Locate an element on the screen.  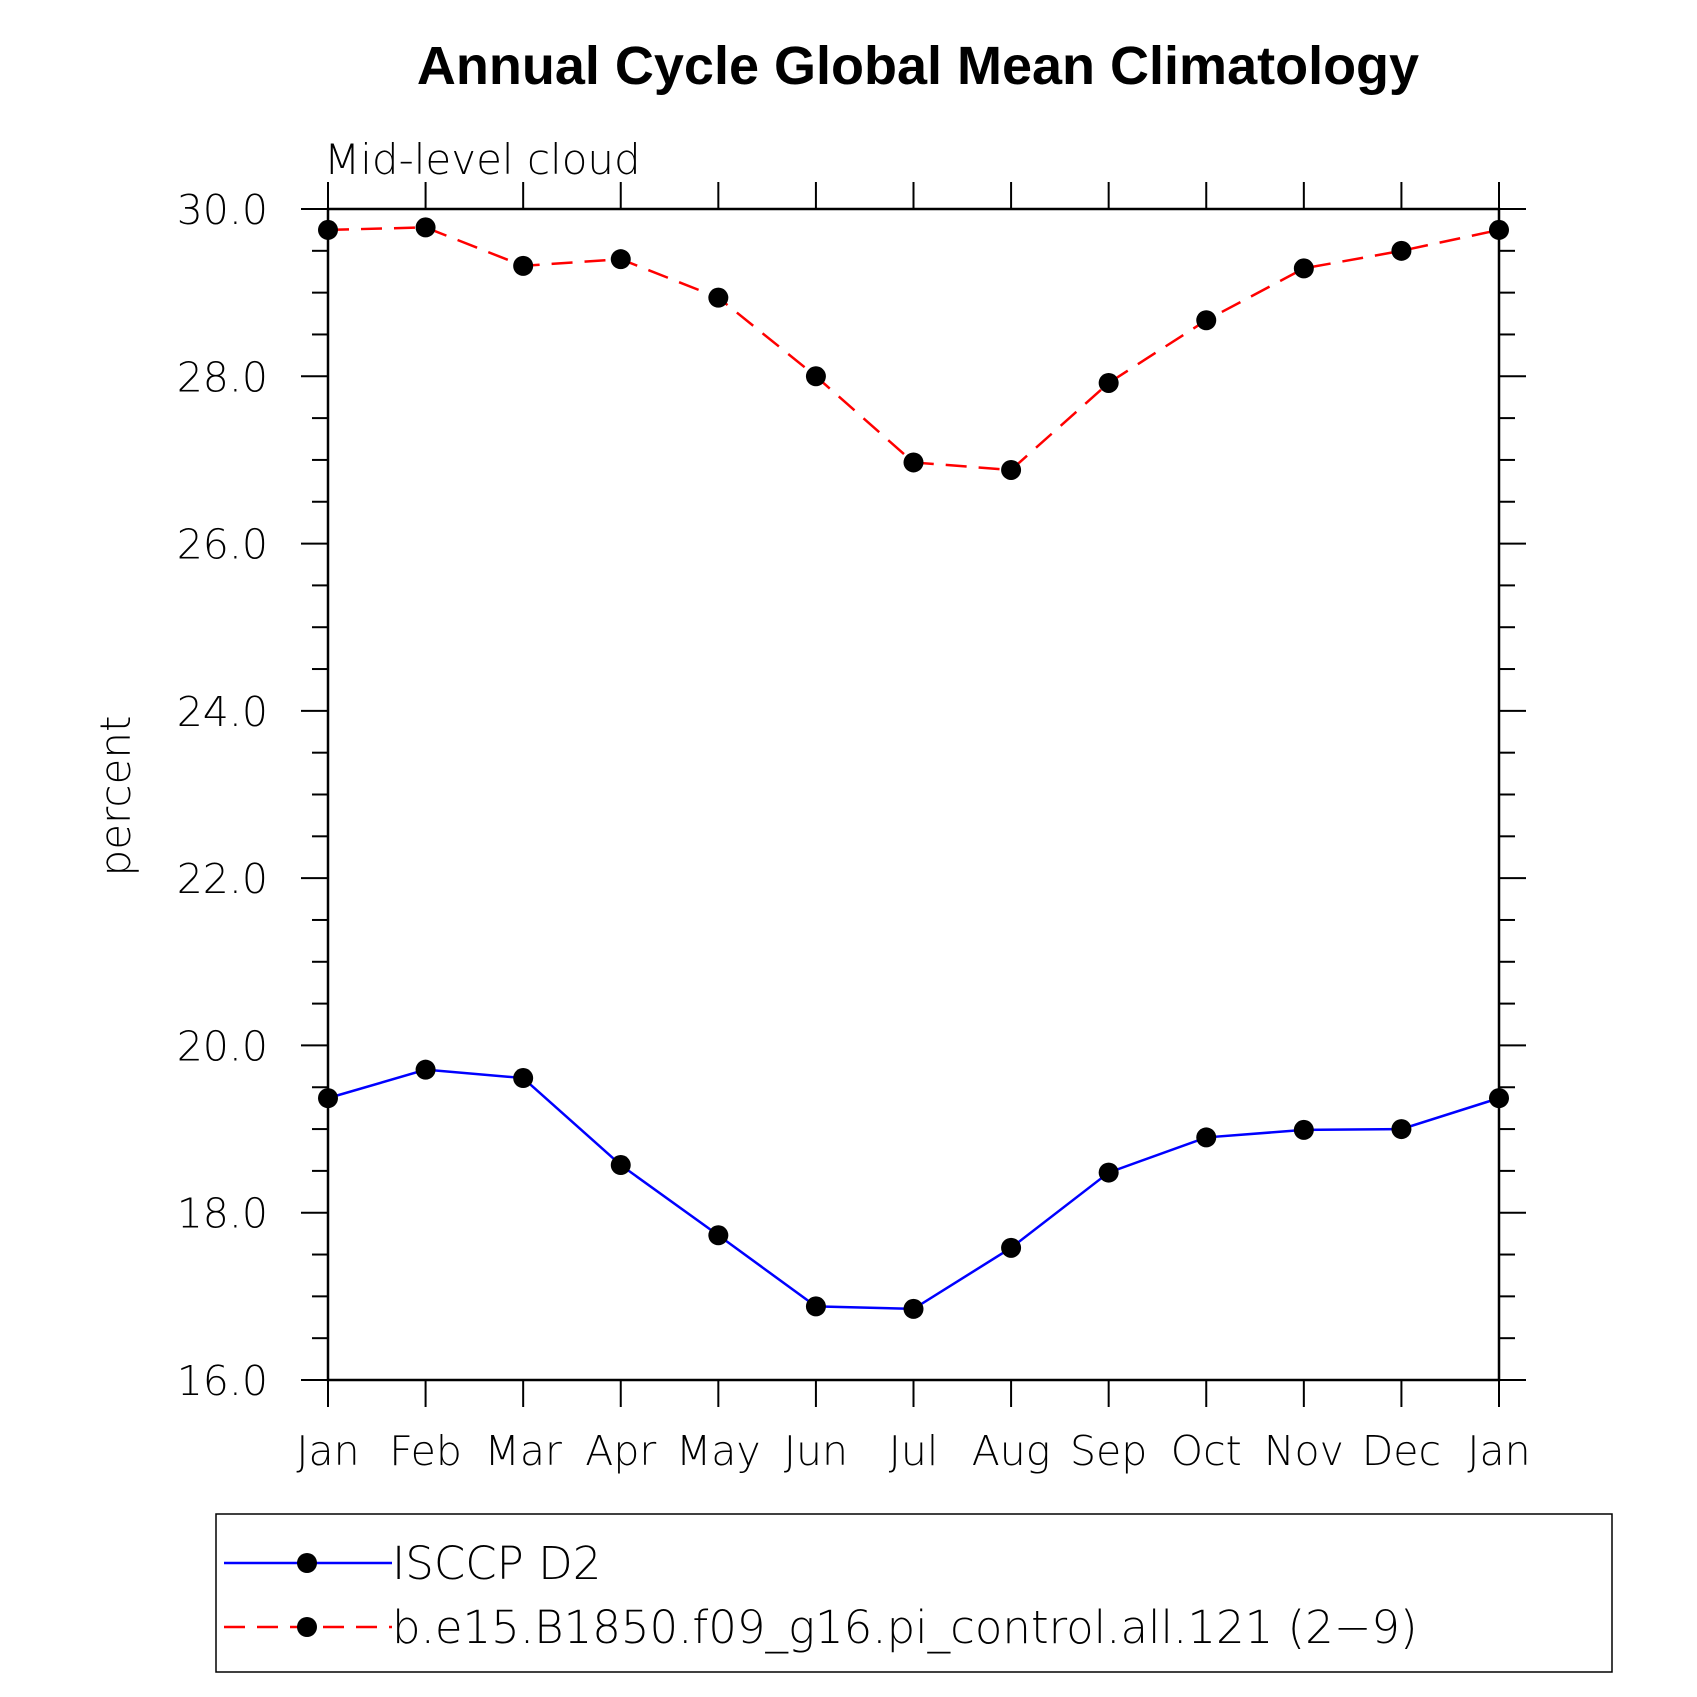
y-tick-label: 16.0 is located at coordinates (222, 1381).